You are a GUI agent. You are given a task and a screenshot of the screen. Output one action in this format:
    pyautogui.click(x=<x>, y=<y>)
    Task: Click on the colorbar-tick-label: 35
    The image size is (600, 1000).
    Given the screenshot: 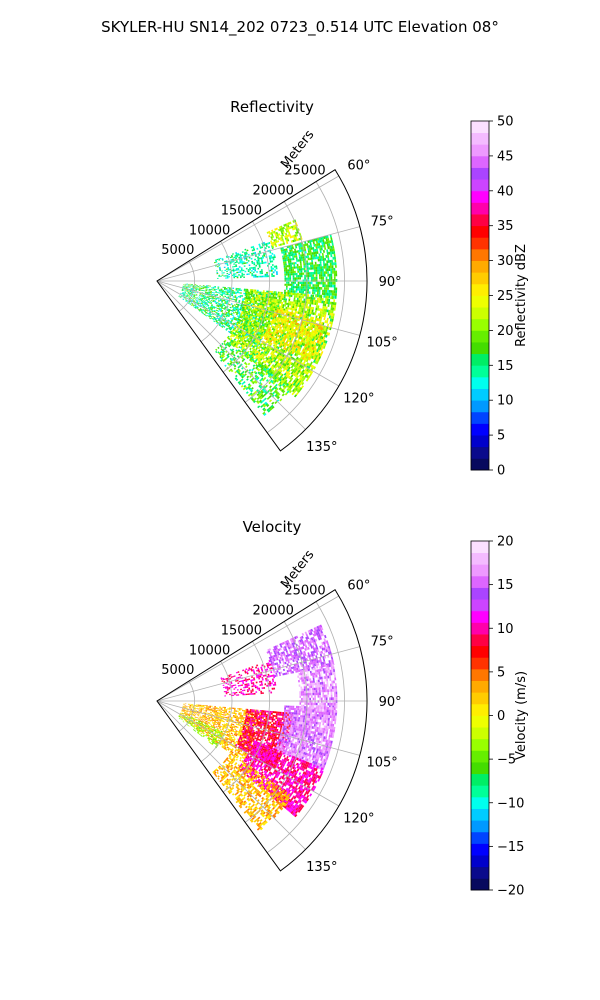 What is the action you would take?
    pyautogui.click(x=505, y=226)
    